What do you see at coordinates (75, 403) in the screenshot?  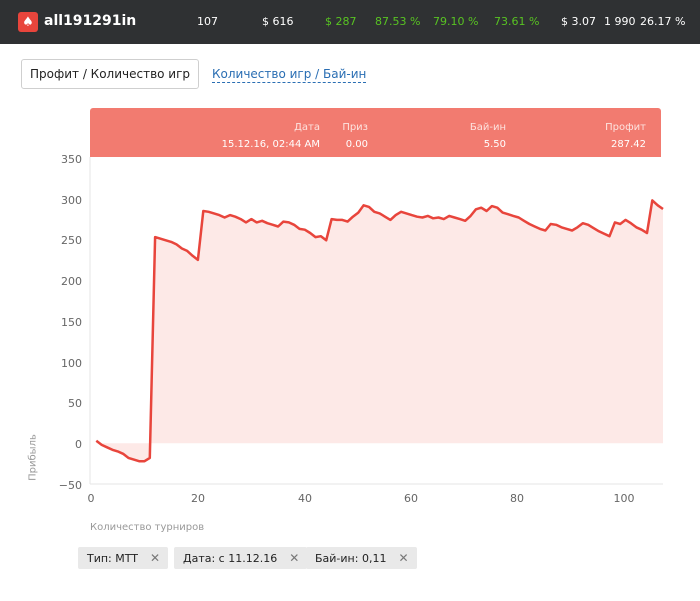 I see `y-tick-label: 50` at bounding box center [75, 403].